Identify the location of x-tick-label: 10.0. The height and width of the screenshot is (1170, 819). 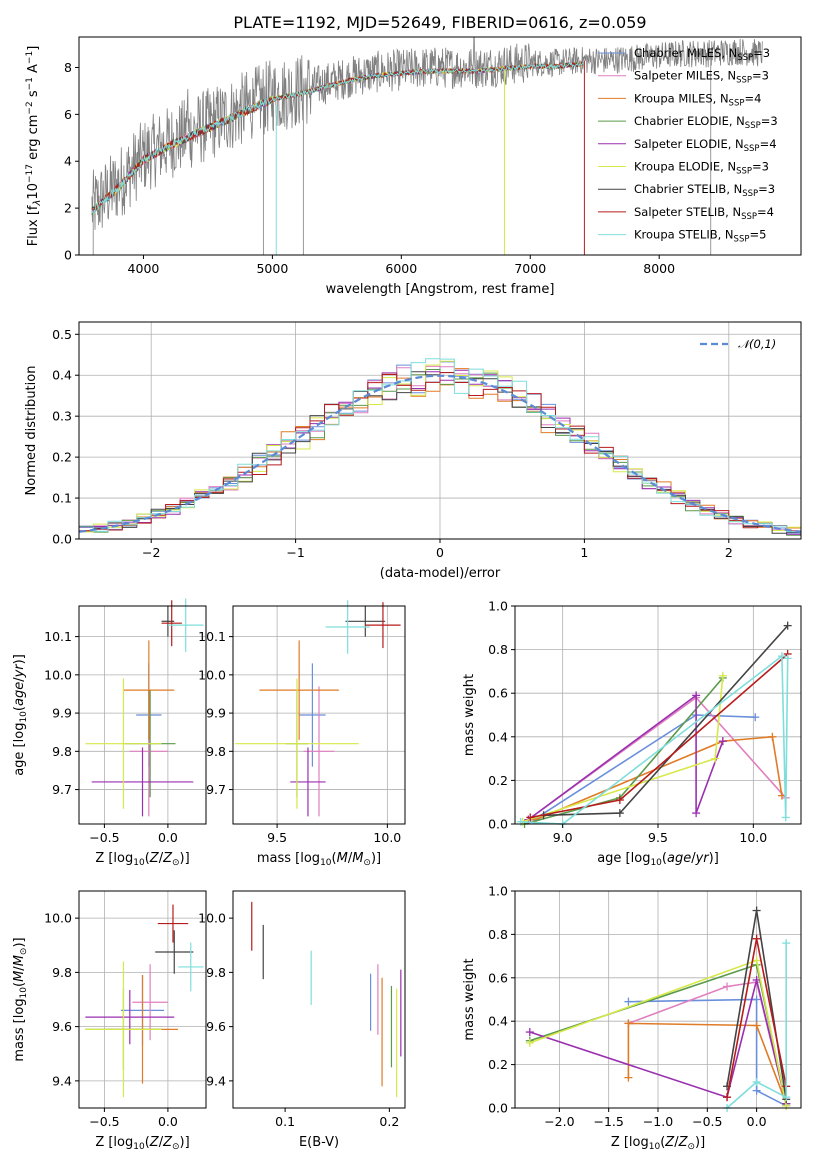
(387, 837).